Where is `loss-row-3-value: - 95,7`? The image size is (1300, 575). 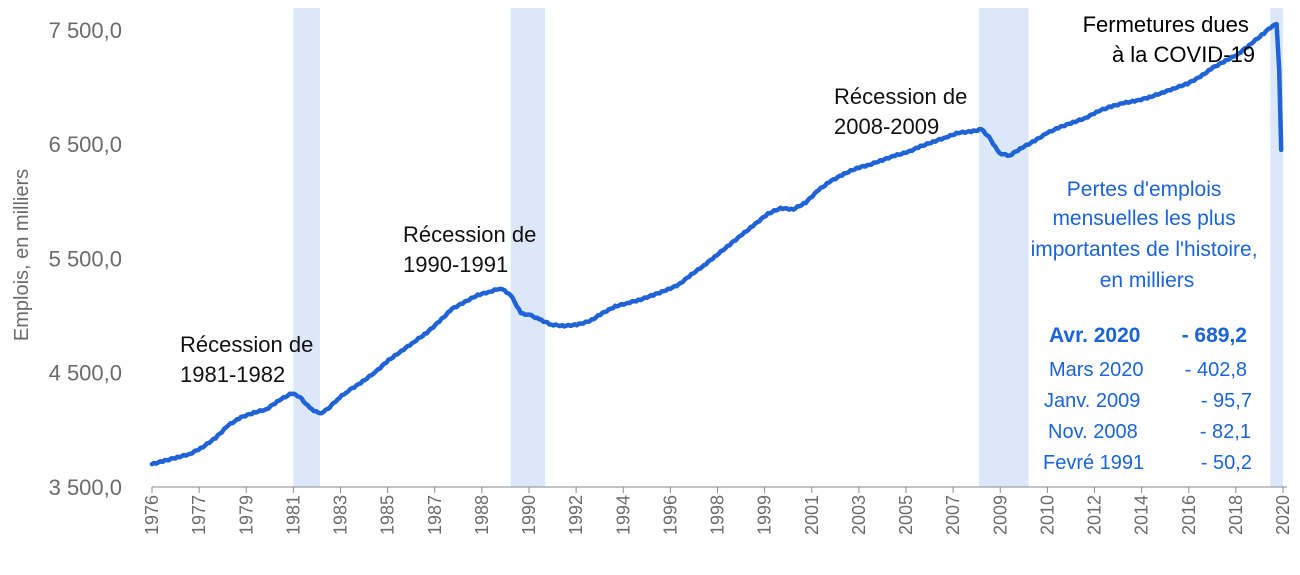 loss-row-3-value: - 95,7 is located at coordinates (1226, 401).